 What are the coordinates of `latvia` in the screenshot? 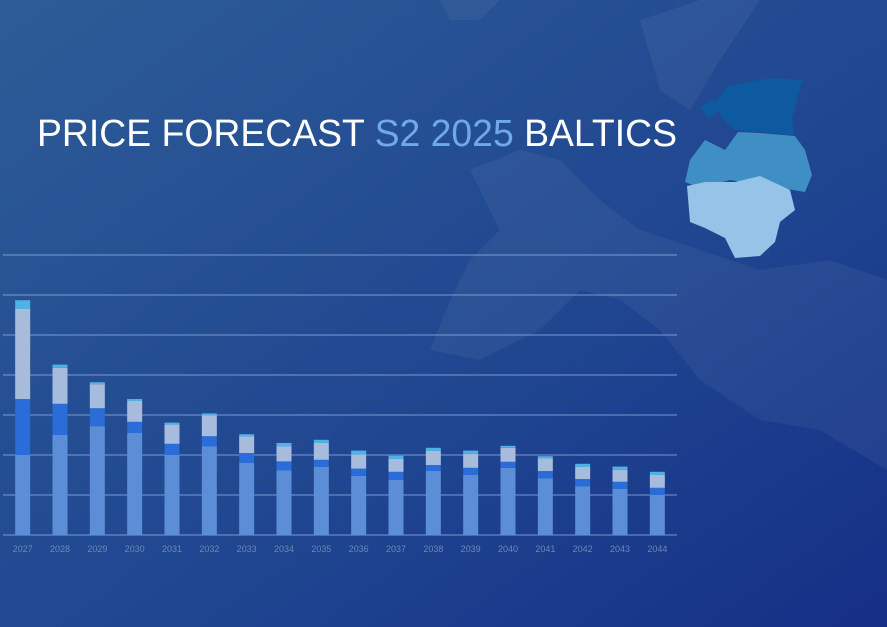 It's located at (748, 162).